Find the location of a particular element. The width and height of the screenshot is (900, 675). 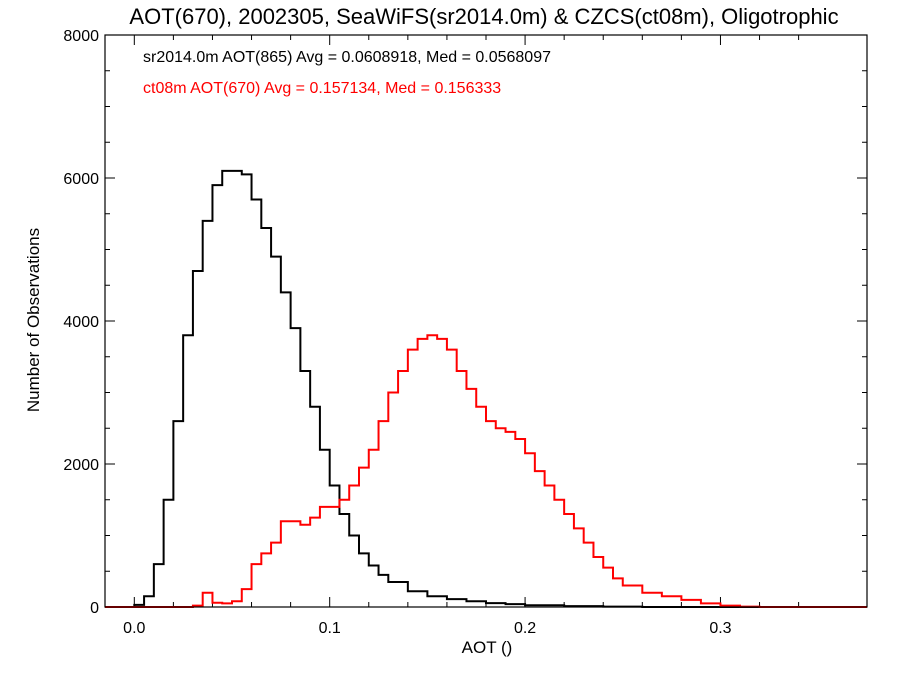

y-axis-label: Number of Observations is located at coordinates (33, 320).